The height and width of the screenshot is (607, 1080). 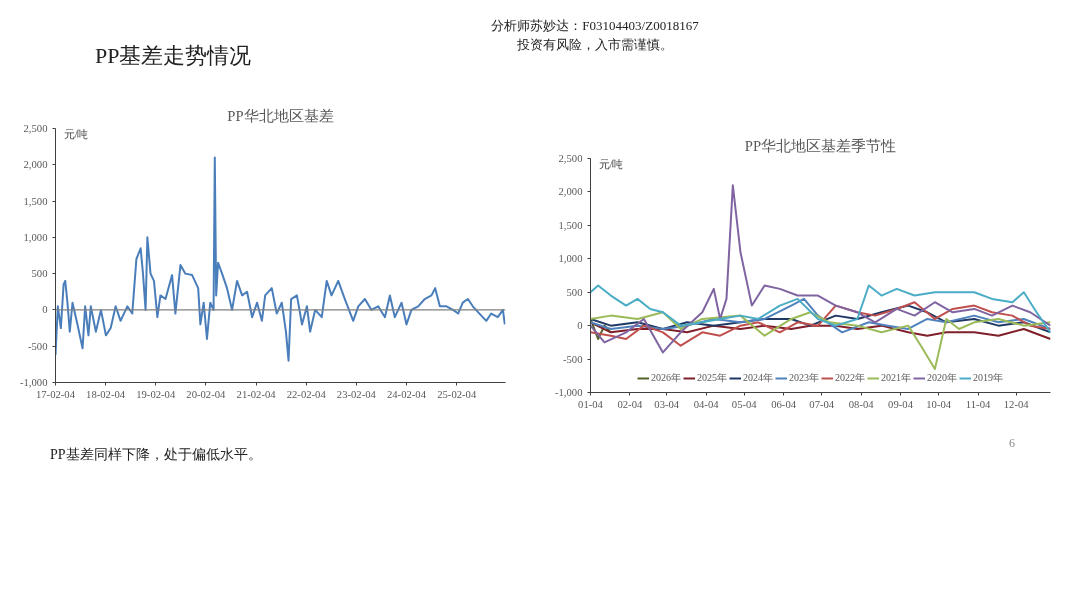 I want to click on legend-label: 2026年, so click(x=666, y=378).